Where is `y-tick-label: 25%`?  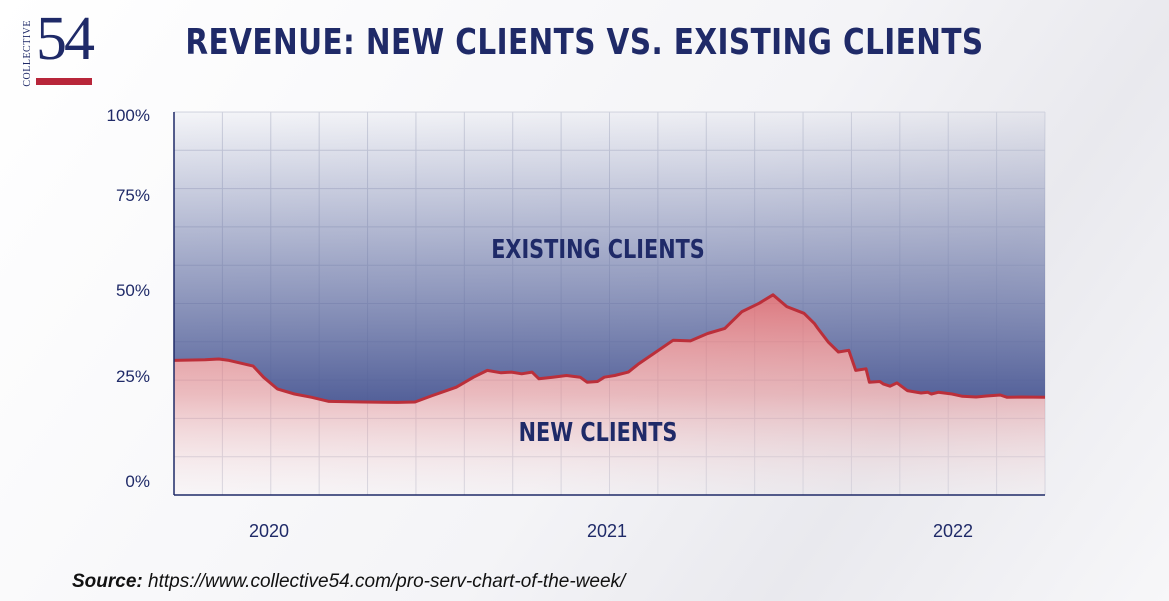 y-tick-label: 25% is located at coordinates (133, 376).